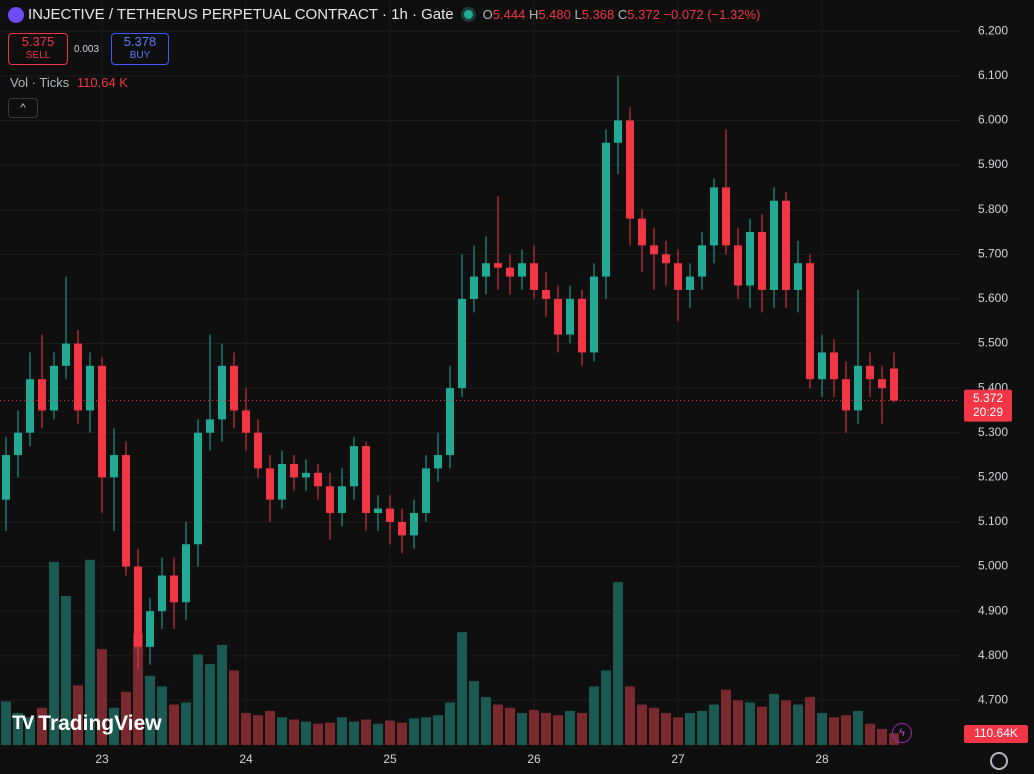 The height and width of the screenshot is (774, 1034). I want to click on collapse-button: ^, so click(23, 108).